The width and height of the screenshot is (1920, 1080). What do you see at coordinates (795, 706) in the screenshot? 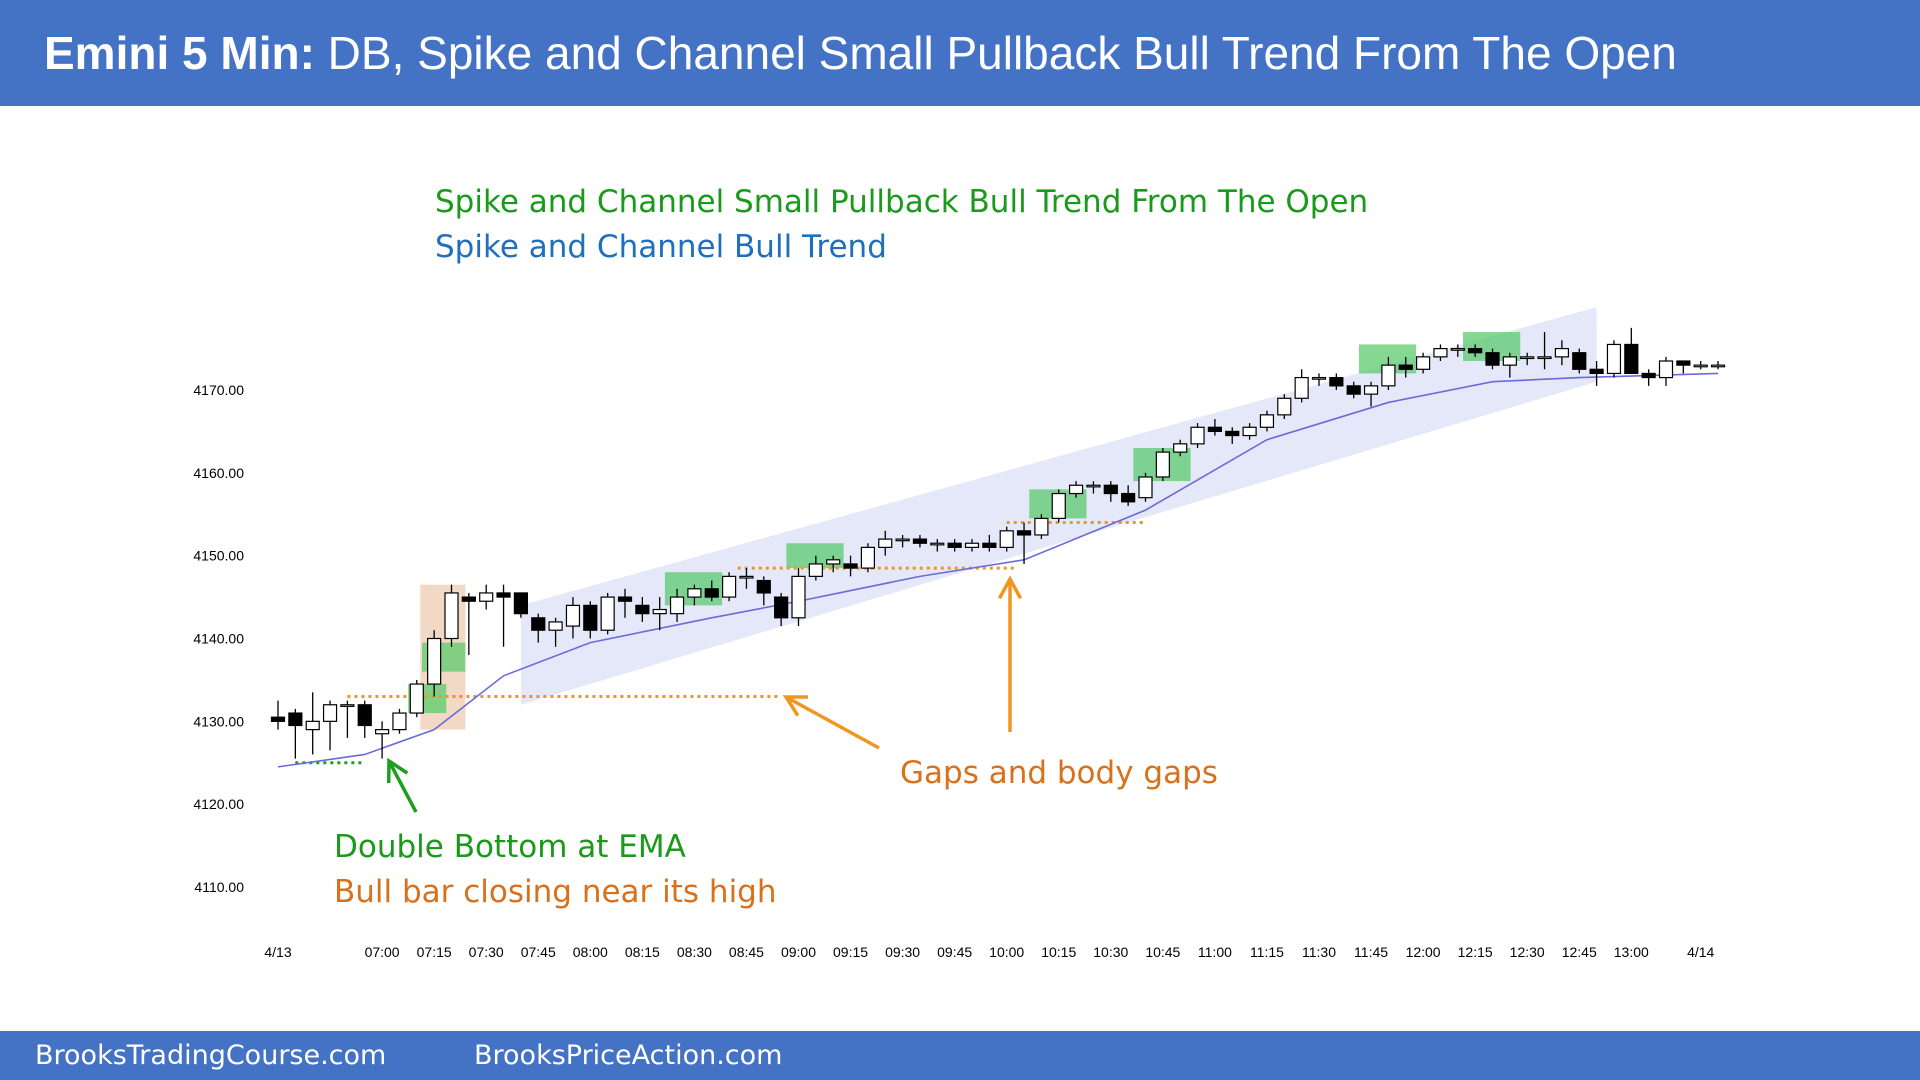
I see `arrow-gaps-left-head` at bounding box center [795, 706].